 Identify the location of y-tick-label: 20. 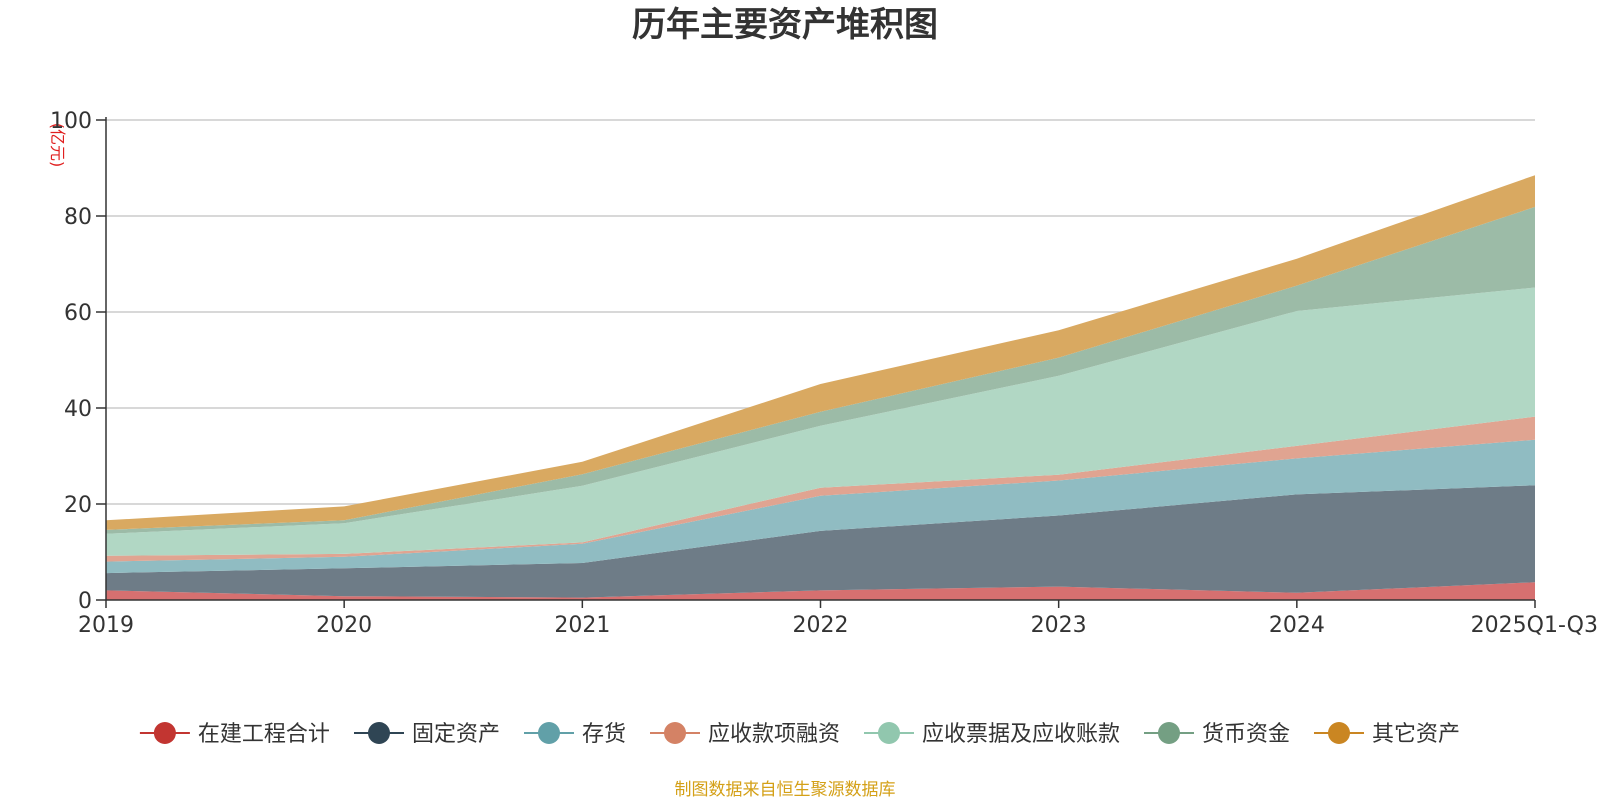
(78, 505).